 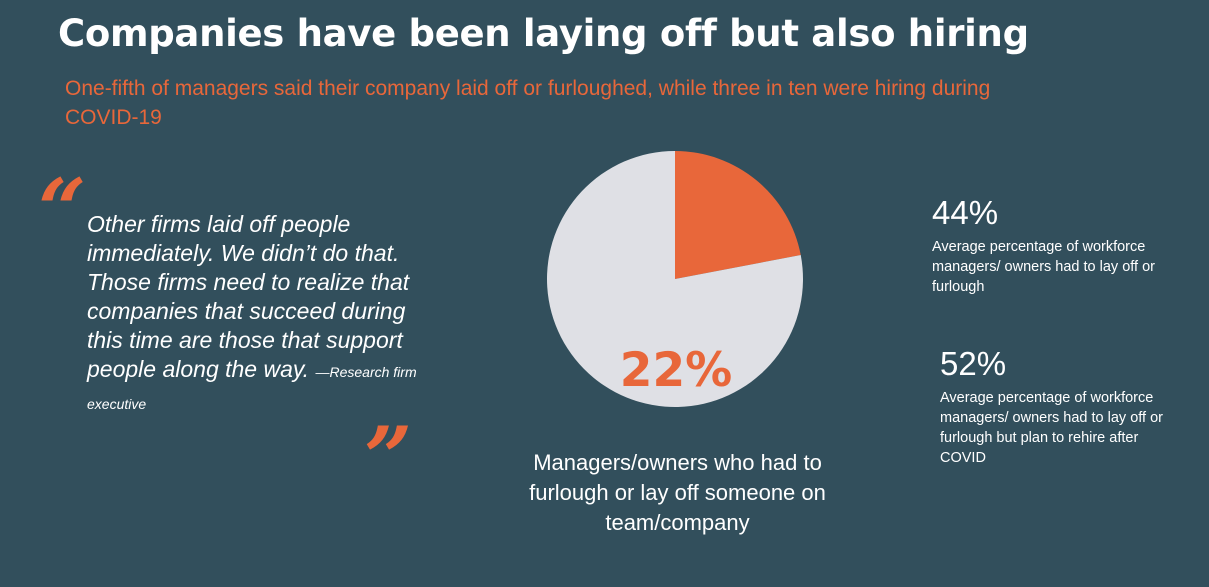 I want to click on pie-slice-furlough, so click(x=738, y=215).